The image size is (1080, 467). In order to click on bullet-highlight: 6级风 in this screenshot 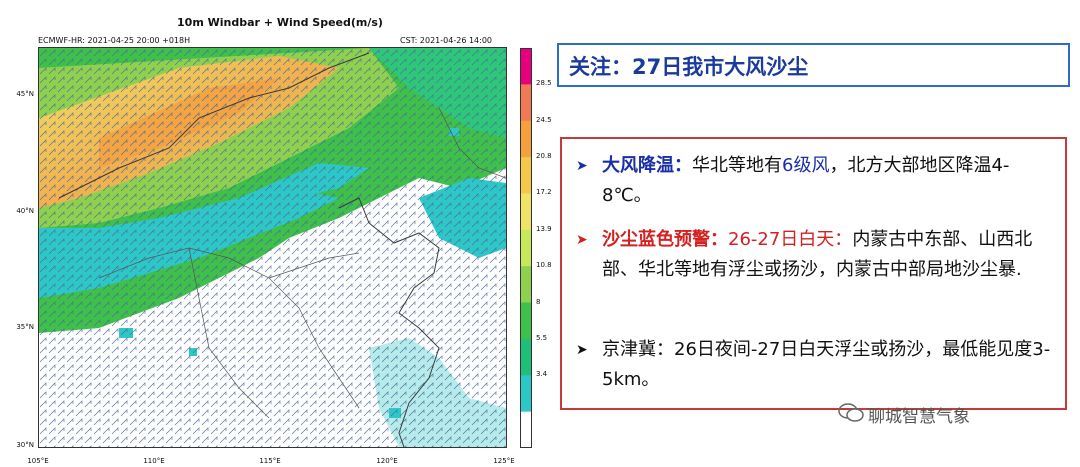, I will do `click(806, 165)`.